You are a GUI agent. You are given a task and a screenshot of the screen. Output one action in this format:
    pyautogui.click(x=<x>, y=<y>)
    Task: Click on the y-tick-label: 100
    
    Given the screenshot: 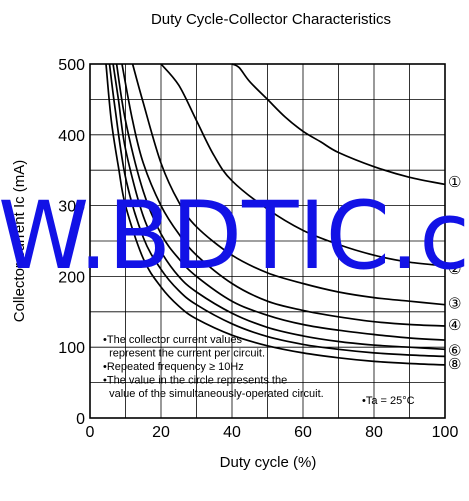 What is the action you would take?
    pyautogui.click(x=71, y=348)
    